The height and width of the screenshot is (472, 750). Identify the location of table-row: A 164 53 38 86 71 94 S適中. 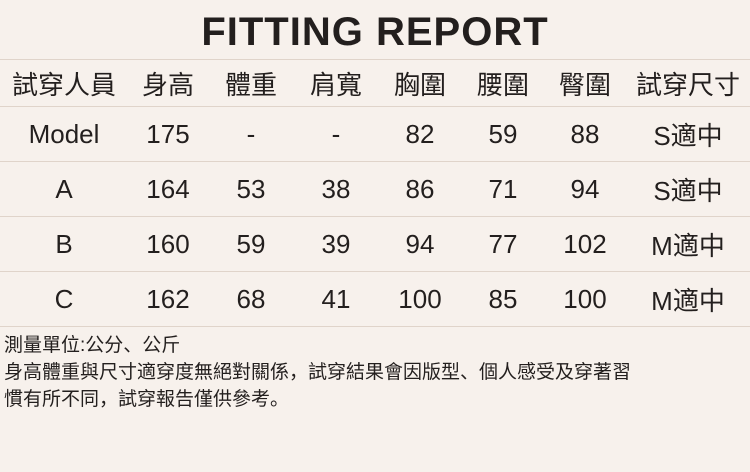
(375, 189).